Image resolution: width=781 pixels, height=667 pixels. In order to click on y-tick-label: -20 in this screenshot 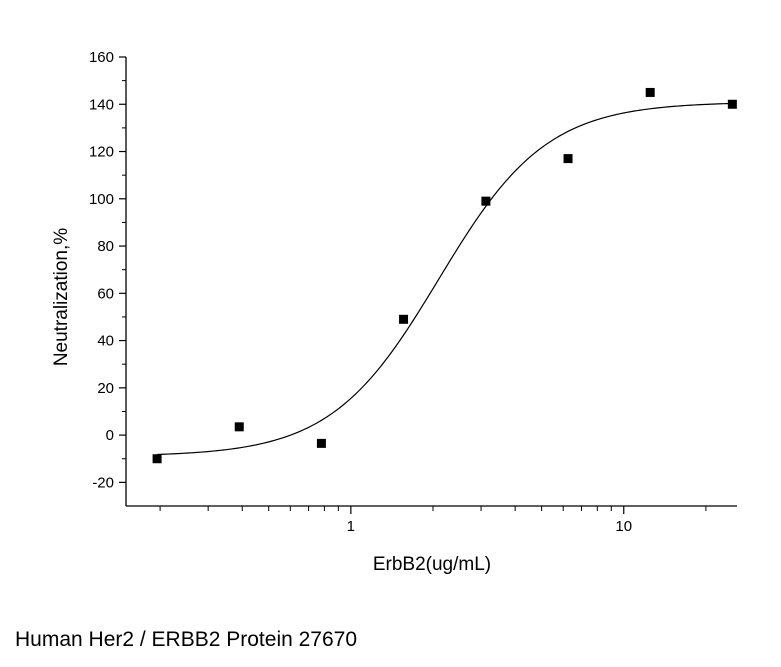, I will do `click(103, 482)`.